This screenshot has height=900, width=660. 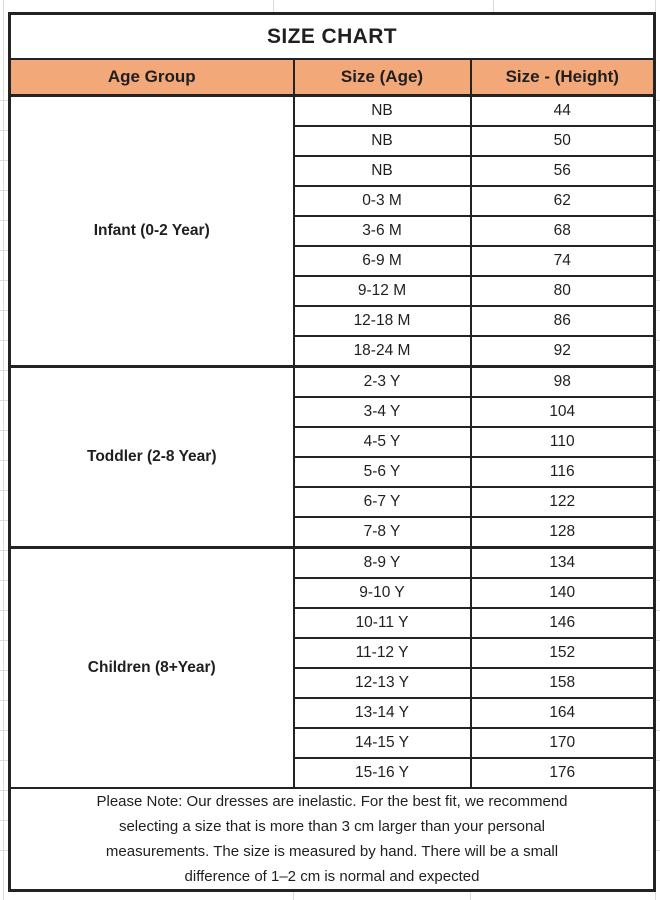 What do you see at coordinates (382, 593) in the screenshot?
I see `size-age-cell: 9-10 Y` at bounding box center [382, 593].